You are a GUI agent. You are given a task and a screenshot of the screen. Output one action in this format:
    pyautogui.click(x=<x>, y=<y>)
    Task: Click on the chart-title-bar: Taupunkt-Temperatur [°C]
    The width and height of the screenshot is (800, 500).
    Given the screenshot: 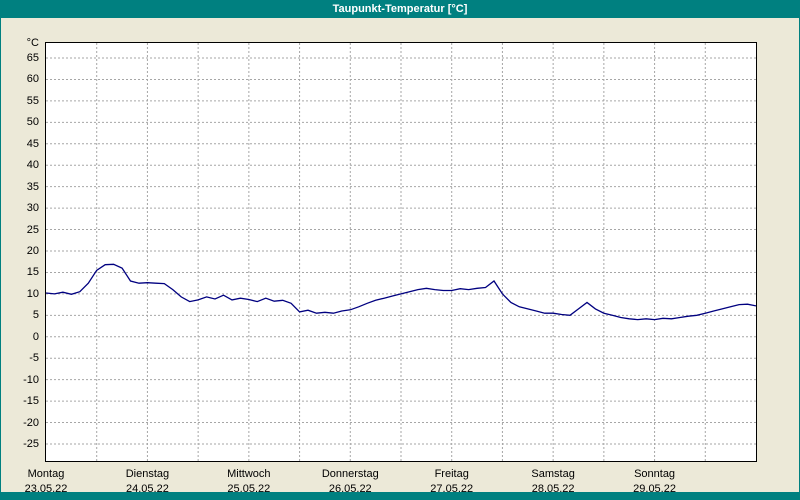 What is the action you would take?
    pyautogui.click(x=400, y=9)
    